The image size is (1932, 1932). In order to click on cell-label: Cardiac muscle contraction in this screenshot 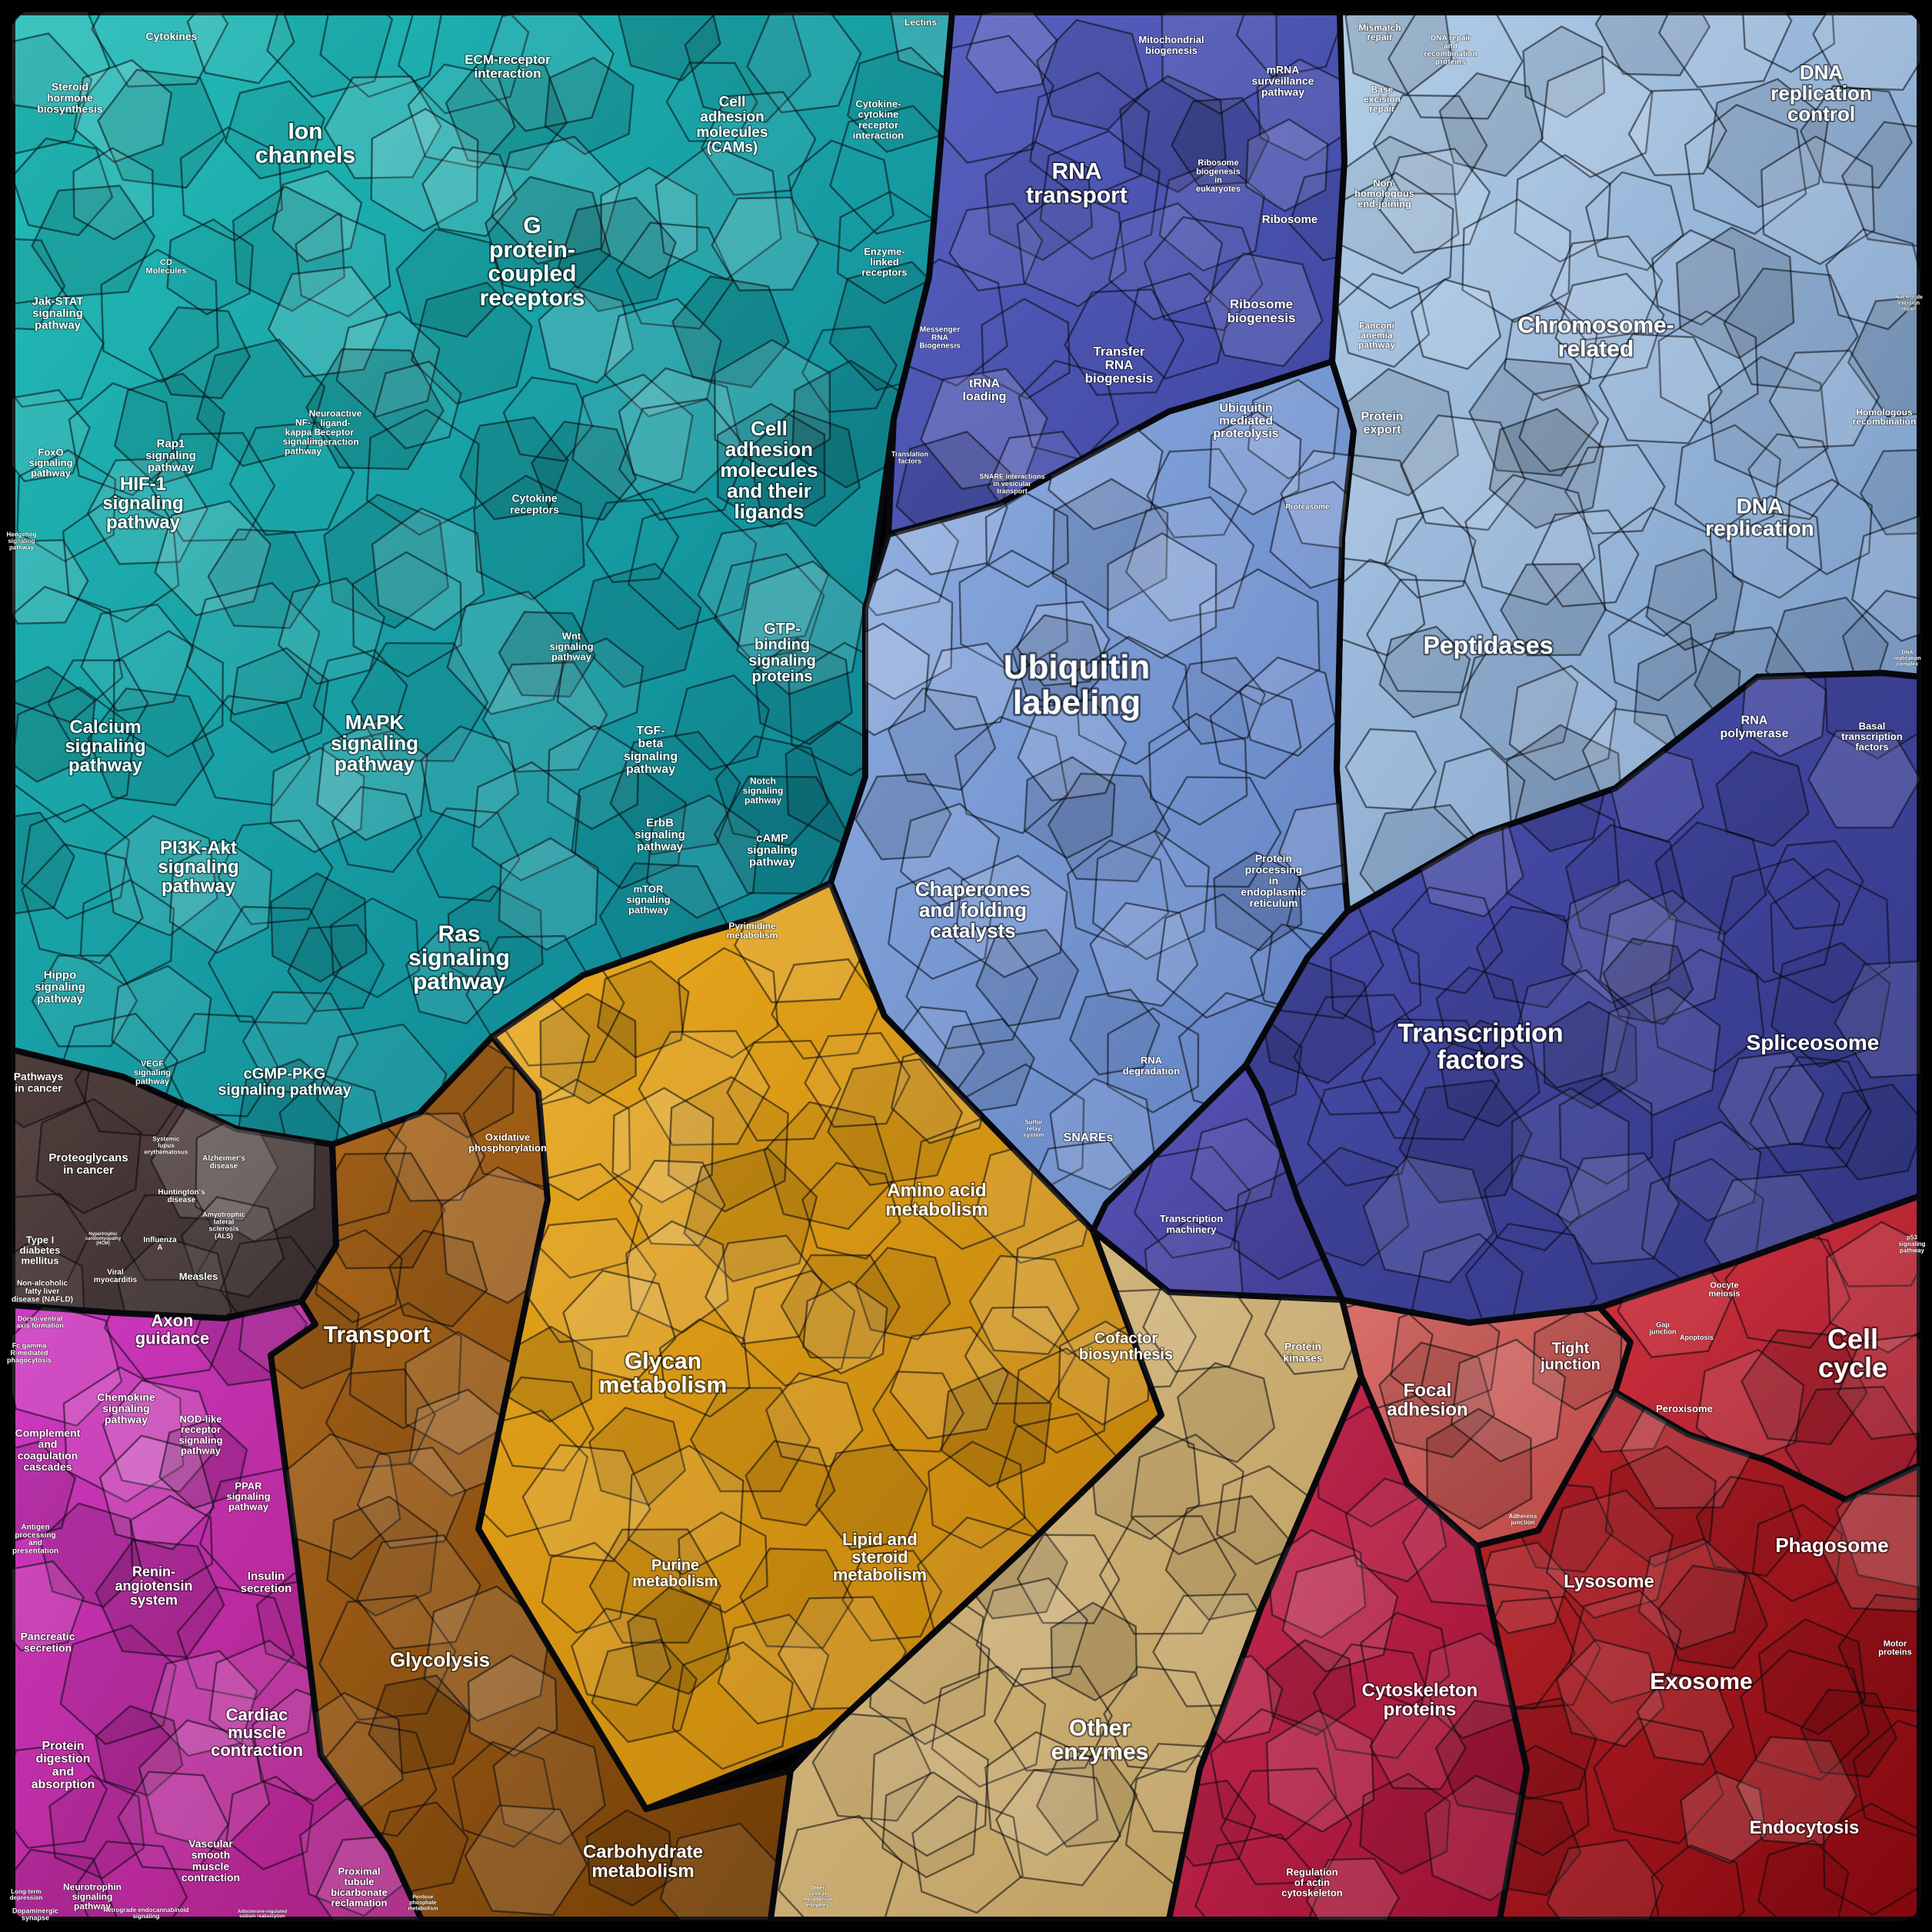, I will do `click(257, 1732)`.